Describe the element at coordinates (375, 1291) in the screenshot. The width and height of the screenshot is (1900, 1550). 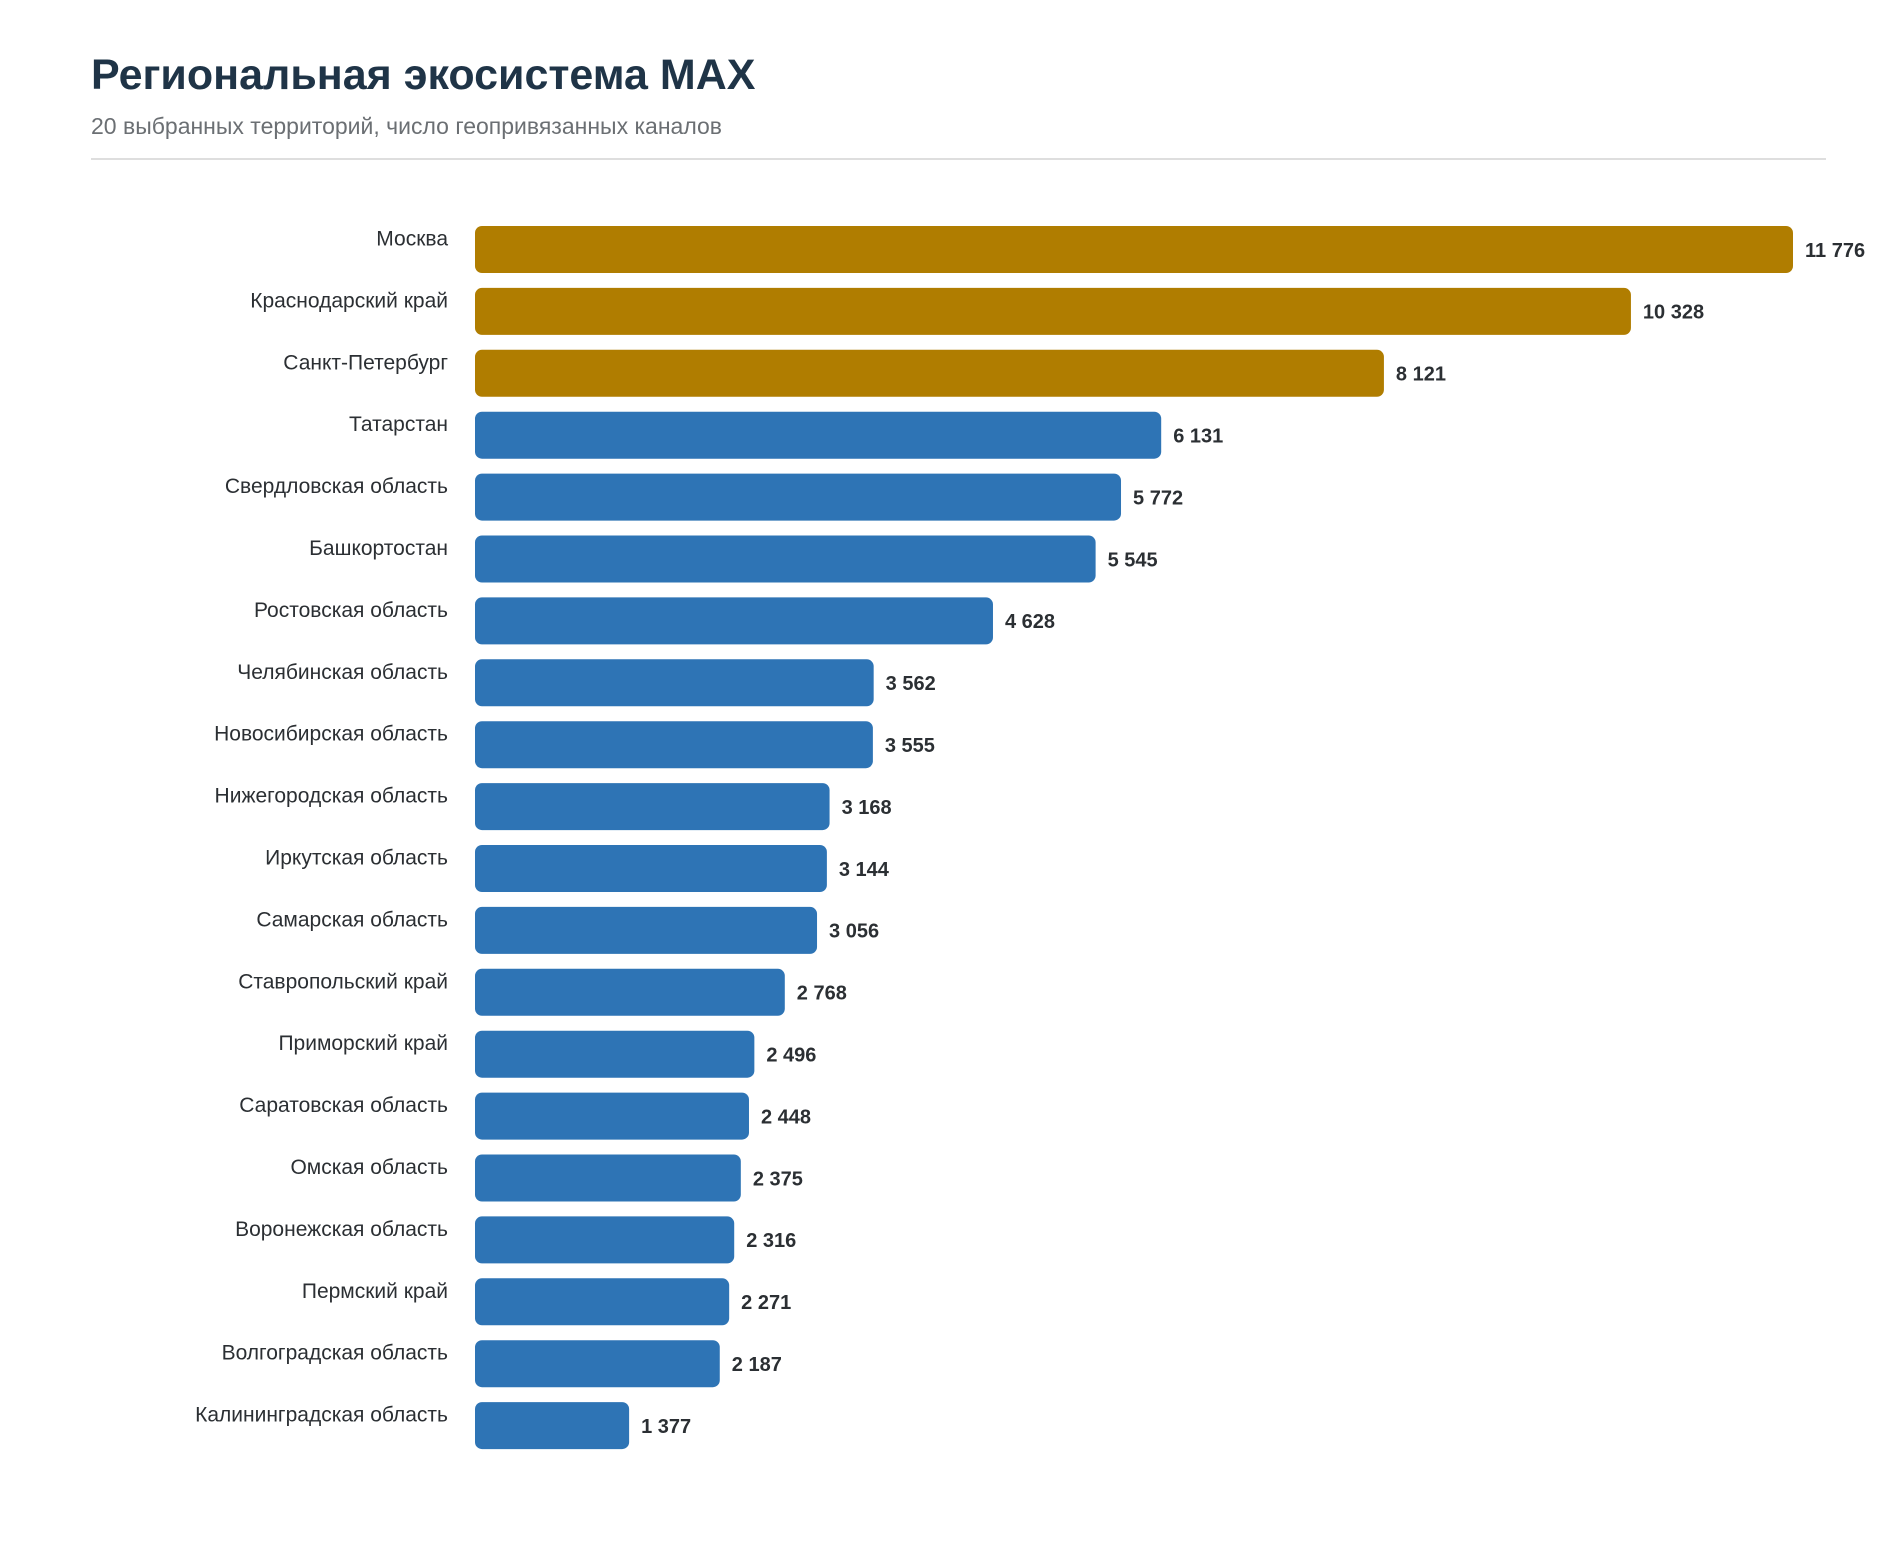
I see `category-label: Пермский край` at that location.